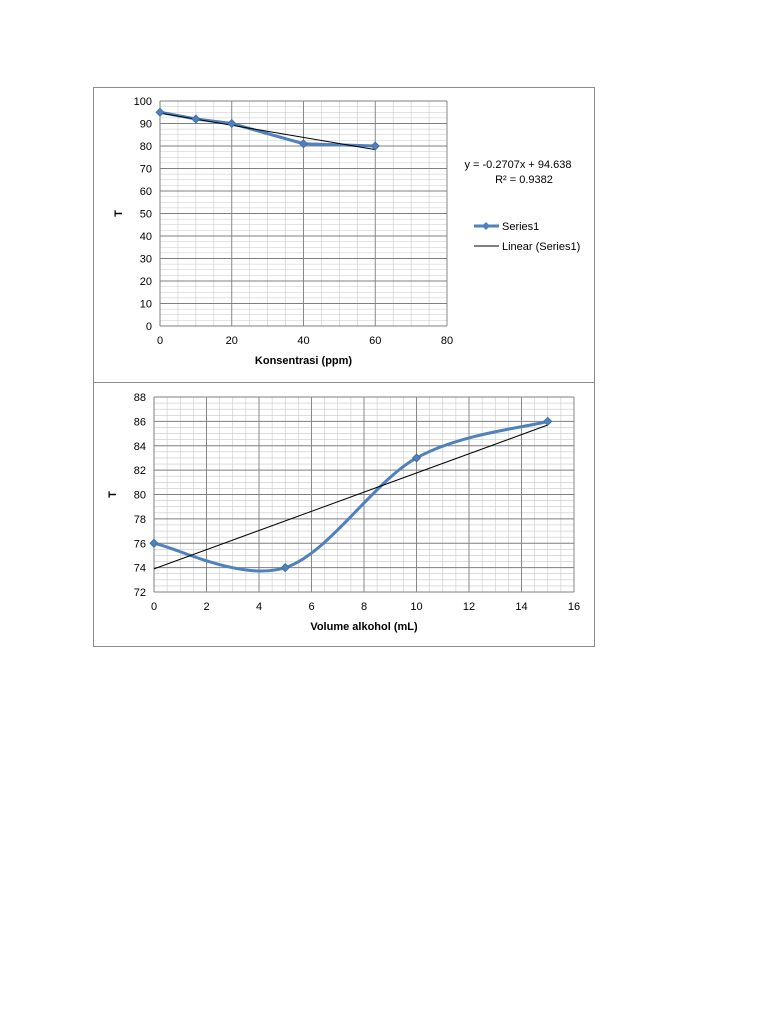 Image resolution: width=768 pixels, height=1024 pixels. I want to click on chart-1-legend-series-label: Series1, so click(520, 227).